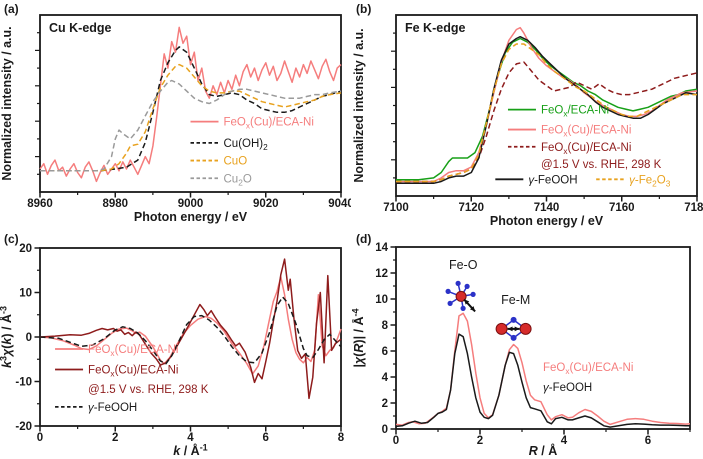  Describe the element at coordinates (542, 438) in the screenshot. I see `x-axis: 0 2 4 6` at that location.